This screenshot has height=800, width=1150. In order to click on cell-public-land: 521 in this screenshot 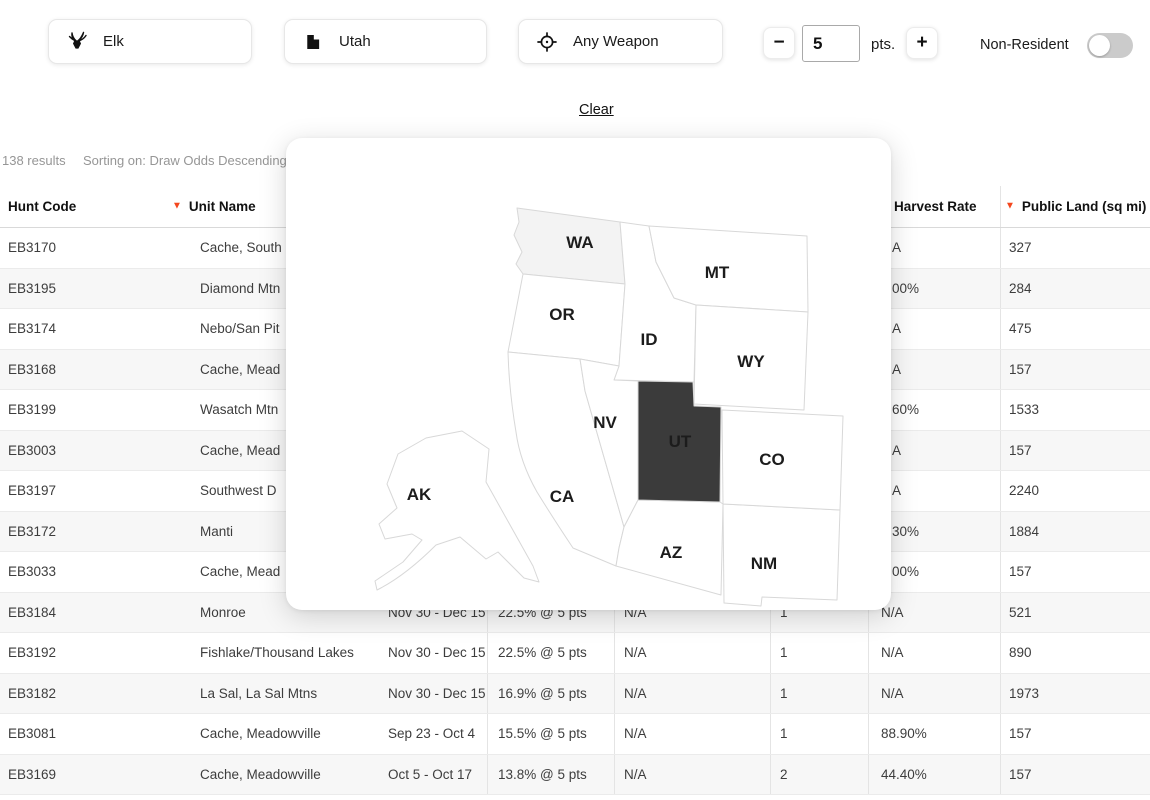, I will do `click(1075, 612)`.